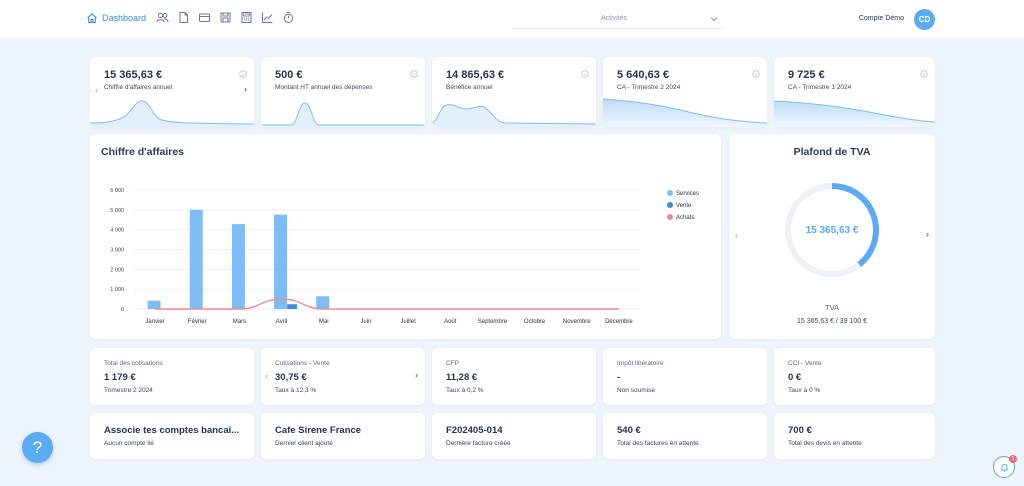 Image resolution: width=1024 pixels, height=486 pixels. What do you see at coordinates (296, 390) in the screenshot?
I see `stat-sub: Taux à 12,3 %` at bounding box center [296, 390].